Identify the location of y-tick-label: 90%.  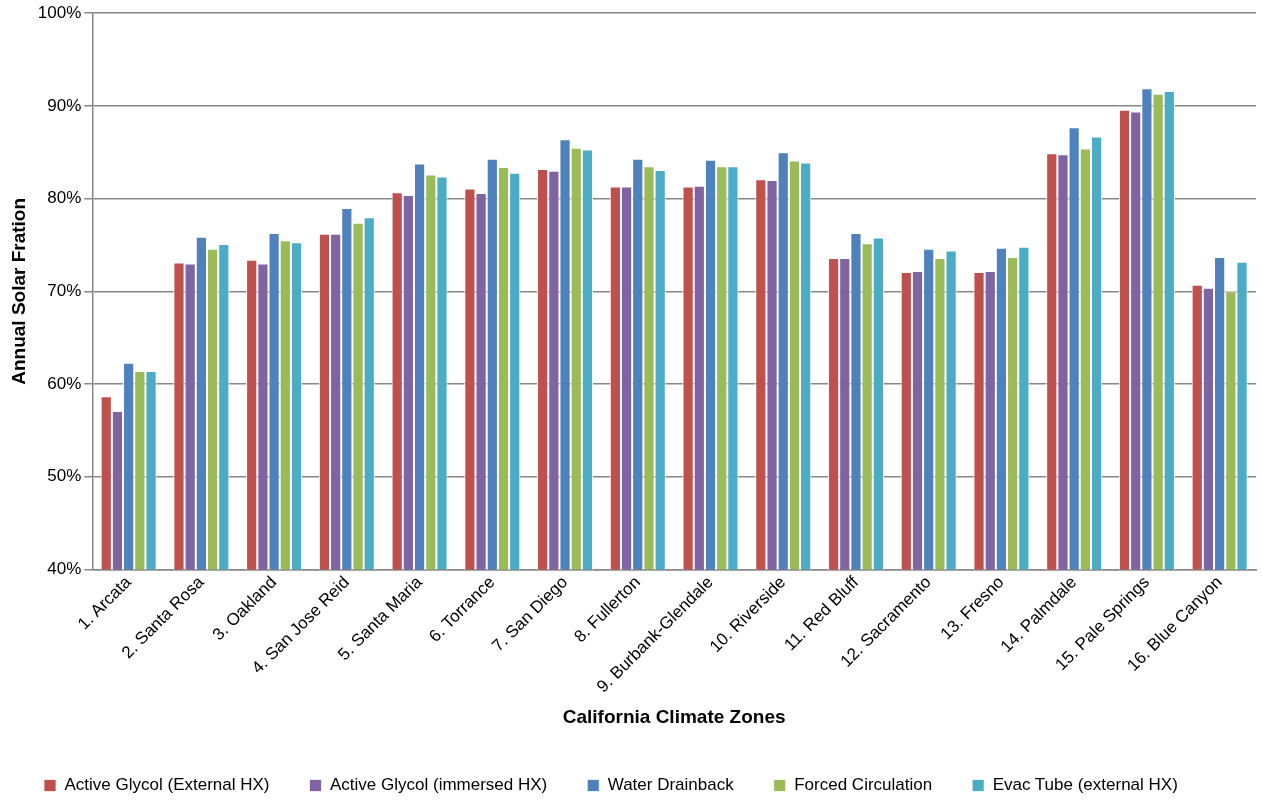
(64, 105).